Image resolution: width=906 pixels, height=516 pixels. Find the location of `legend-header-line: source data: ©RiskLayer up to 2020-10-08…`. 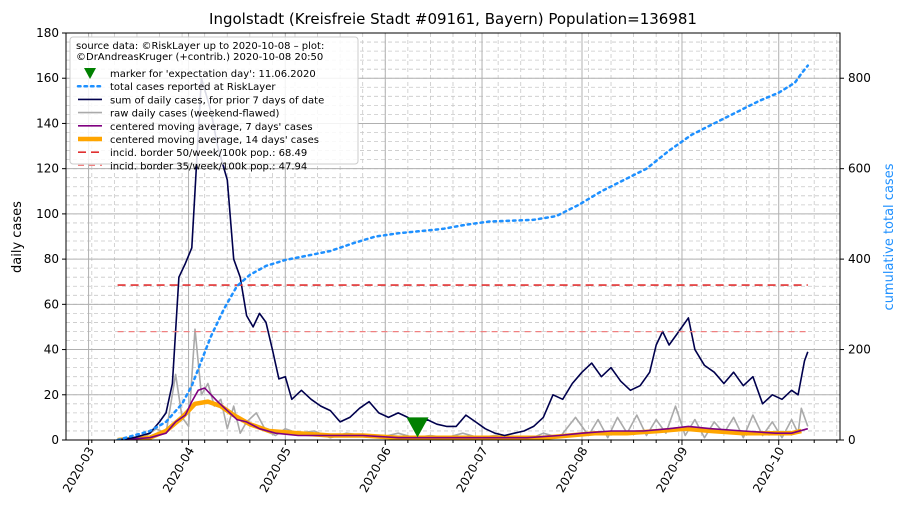

legend-header-line: source data: ©RiskLayer up to 2020-10-08… is located at coordinates (200, 46).